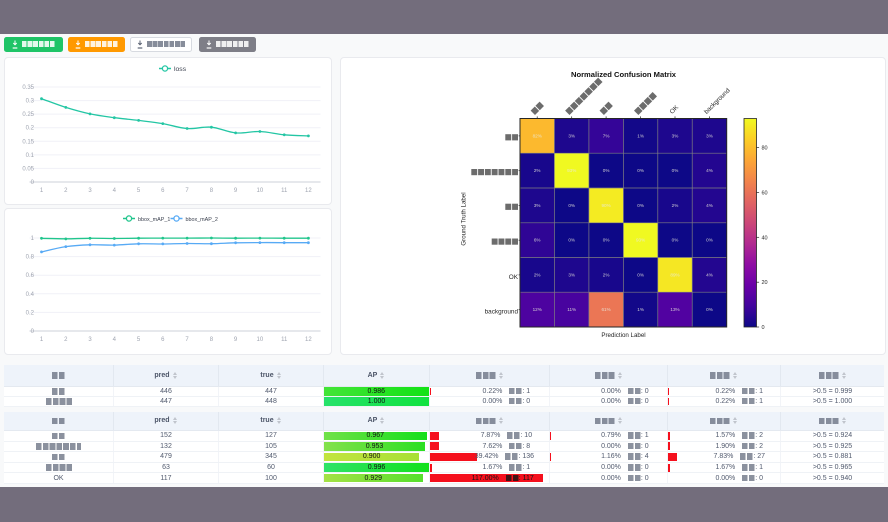 This screenshot has height=522, width=888. I want to click on svg-text: 90%, so click(605, 205).